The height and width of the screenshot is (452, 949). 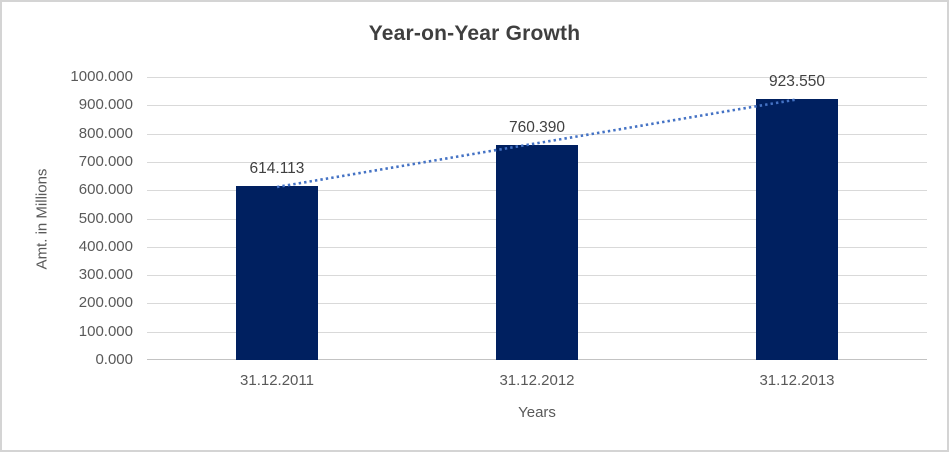 I want to click on y-tick-label: 500.000, so click(x=105, y=218).